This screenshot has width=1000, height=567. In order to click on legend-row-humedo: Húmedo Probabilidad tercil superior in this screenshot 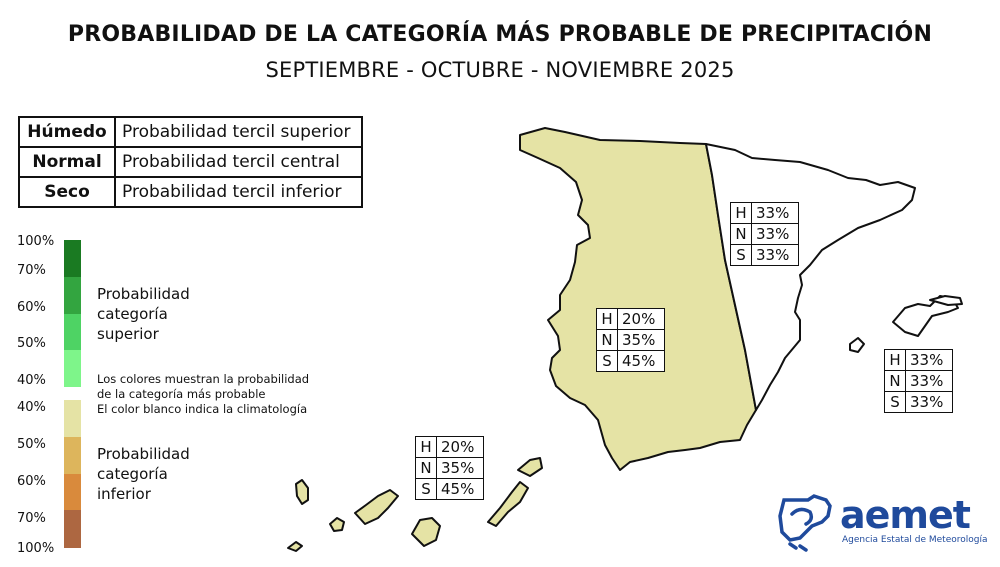, I will do `click(190, 132)`.